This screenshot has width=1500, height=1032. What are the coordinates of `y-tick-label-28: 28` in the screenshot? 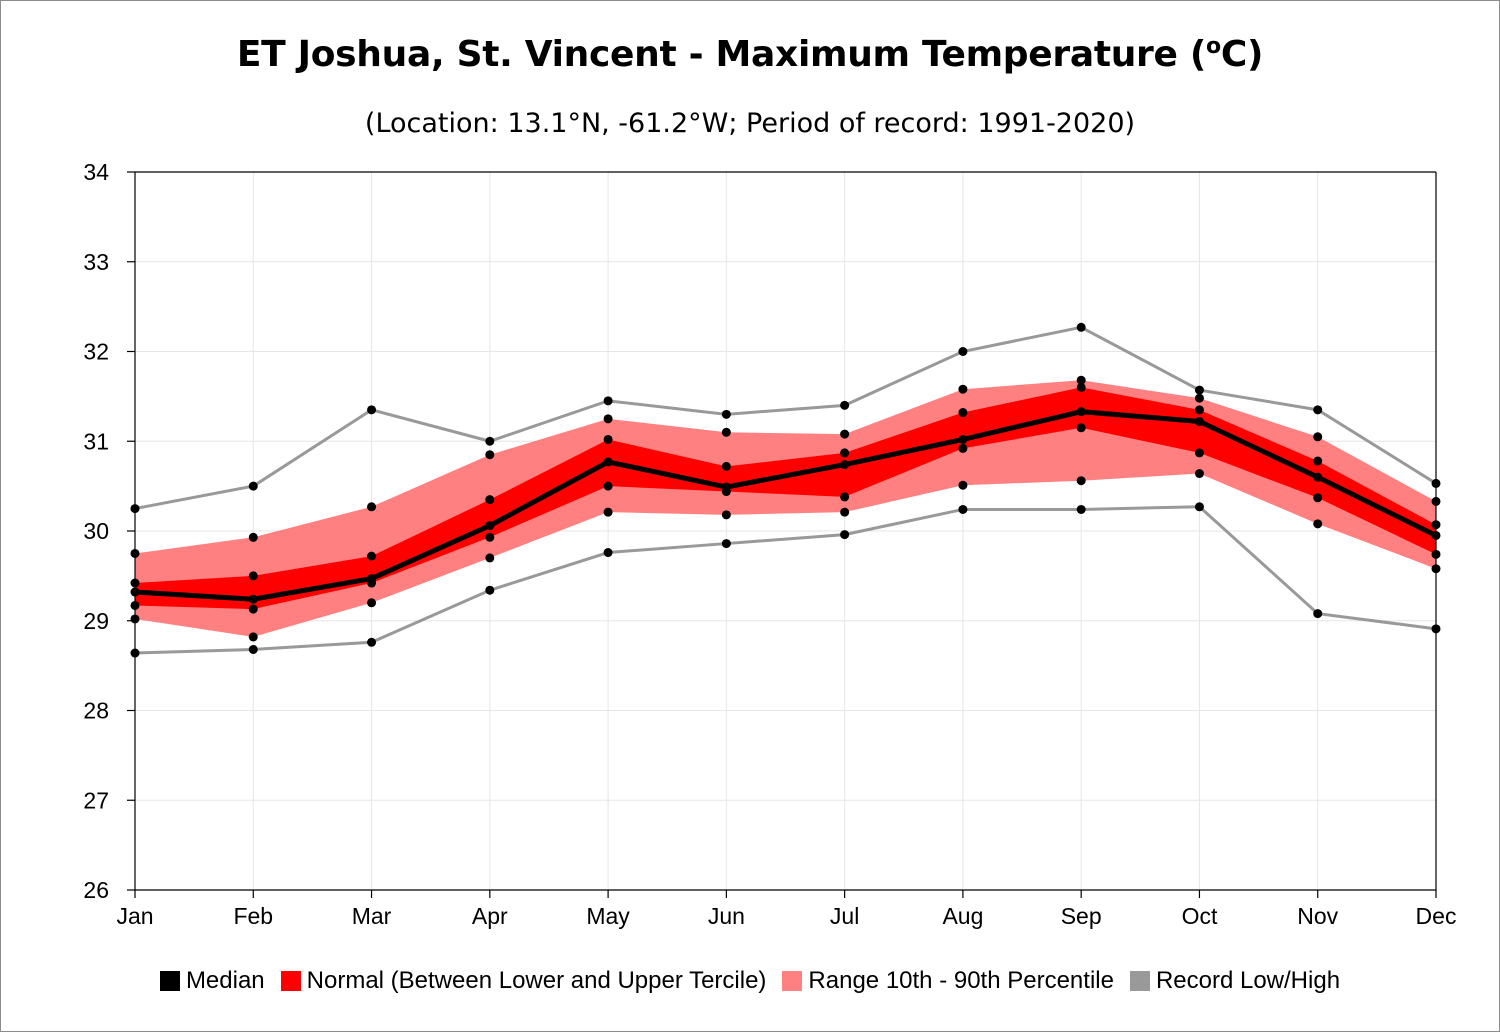 It's located at (96, 711).